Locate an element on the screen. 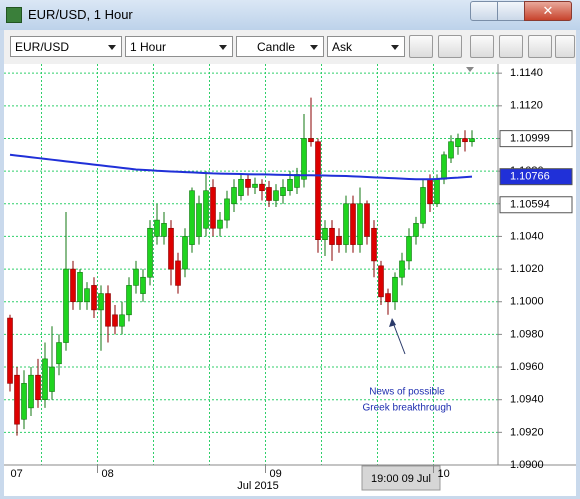 The height and width of the screenshot is (499, 580). annotation-text: Greek breakthrough is located at coordinates (407, 408).